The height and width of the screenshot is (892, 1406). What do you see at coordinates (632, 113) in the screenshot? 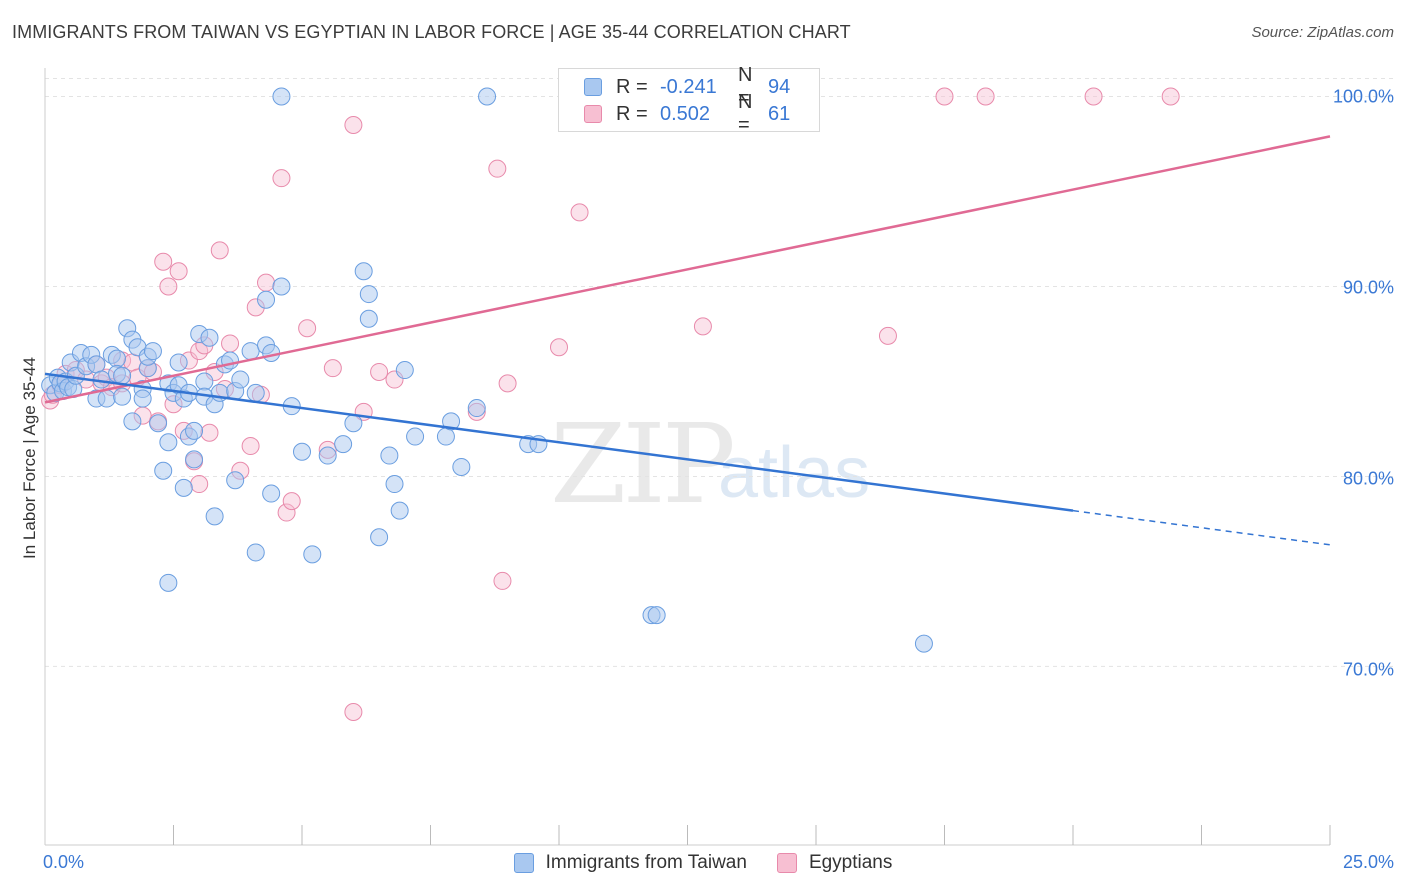
I see `egypt-r-label: R =` at bounding box center [632, 113].